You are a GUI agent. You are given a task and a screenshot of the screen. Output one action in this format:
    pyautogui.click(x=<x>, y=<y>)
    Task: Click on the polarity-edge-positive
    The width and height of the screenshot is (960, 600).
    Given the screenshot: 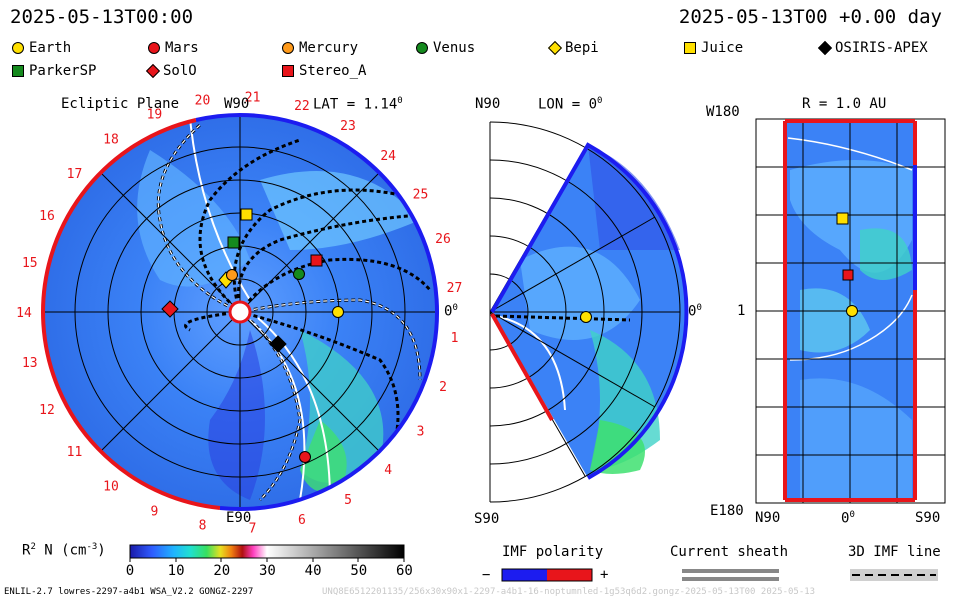 What is the action you would take?
    pyautogui.click(x=589, y=311)
    